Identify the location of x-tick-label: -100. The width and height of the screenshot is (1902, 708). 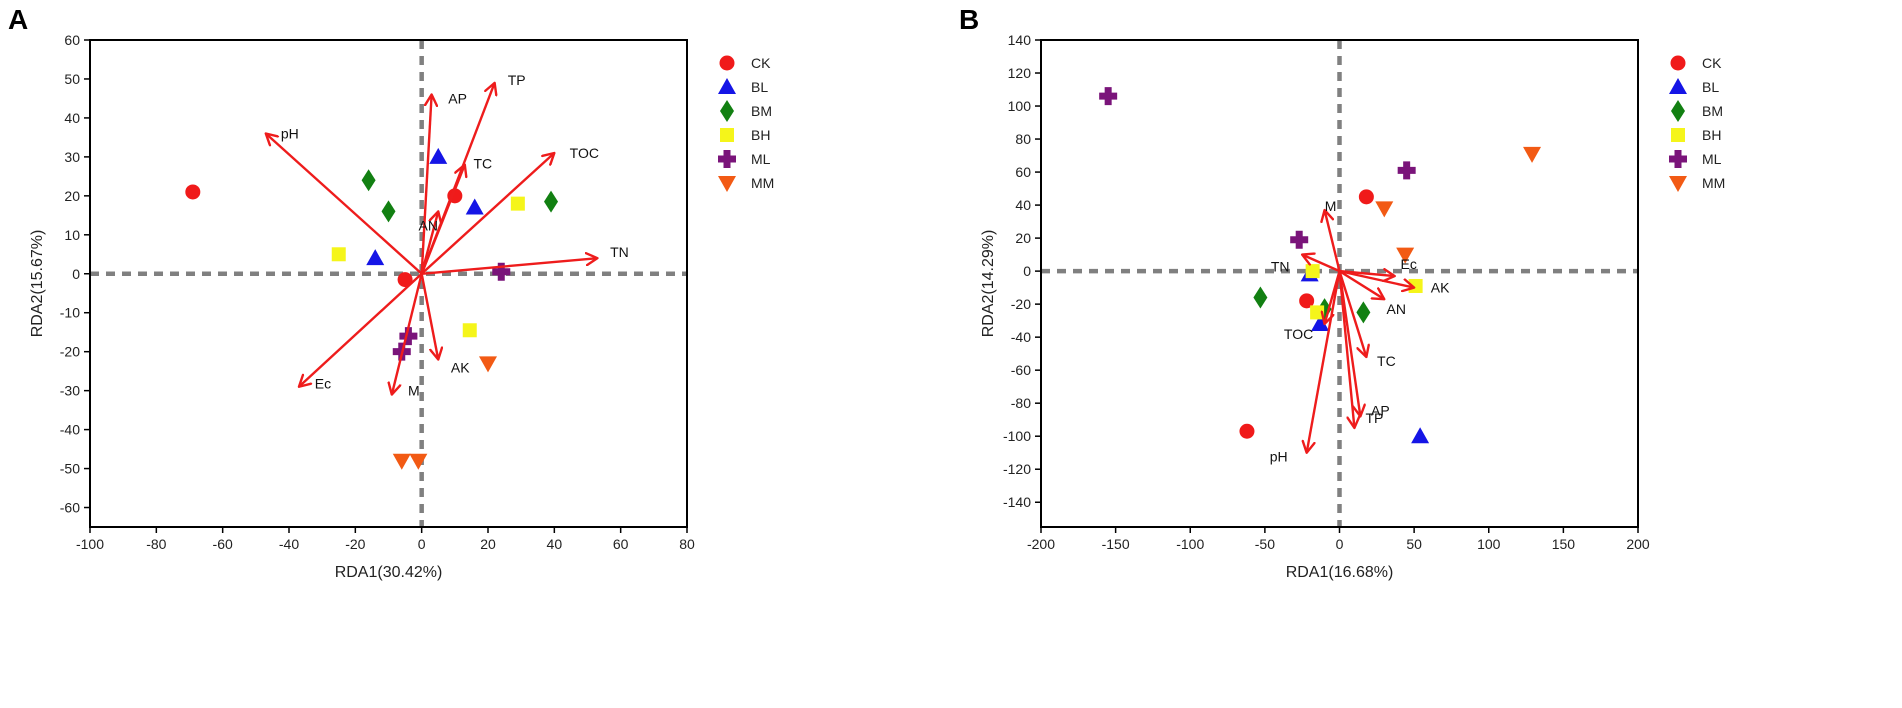
(90, 544).